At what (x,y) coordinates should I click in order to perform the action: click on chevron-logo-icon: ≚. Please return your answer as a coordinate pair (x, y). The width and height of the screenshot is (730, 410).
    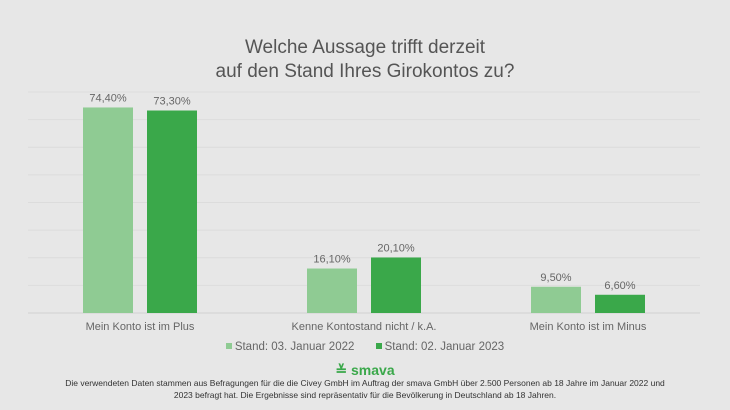
    Looking at the image, I should click on (341, 370).